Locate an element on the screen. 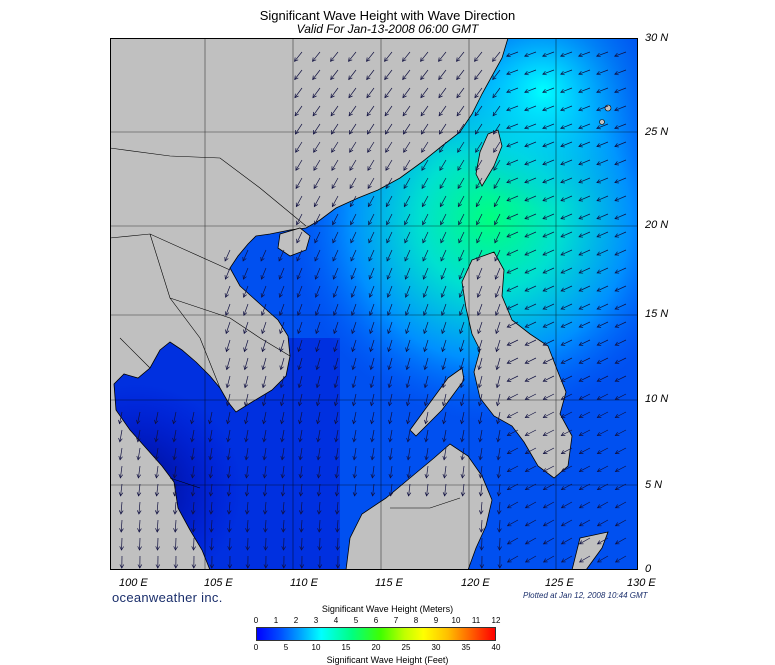 Image resolution: width=775 pixels, height=665 pixels. lat-label-0: 0 is located at coordinates (648, 569).